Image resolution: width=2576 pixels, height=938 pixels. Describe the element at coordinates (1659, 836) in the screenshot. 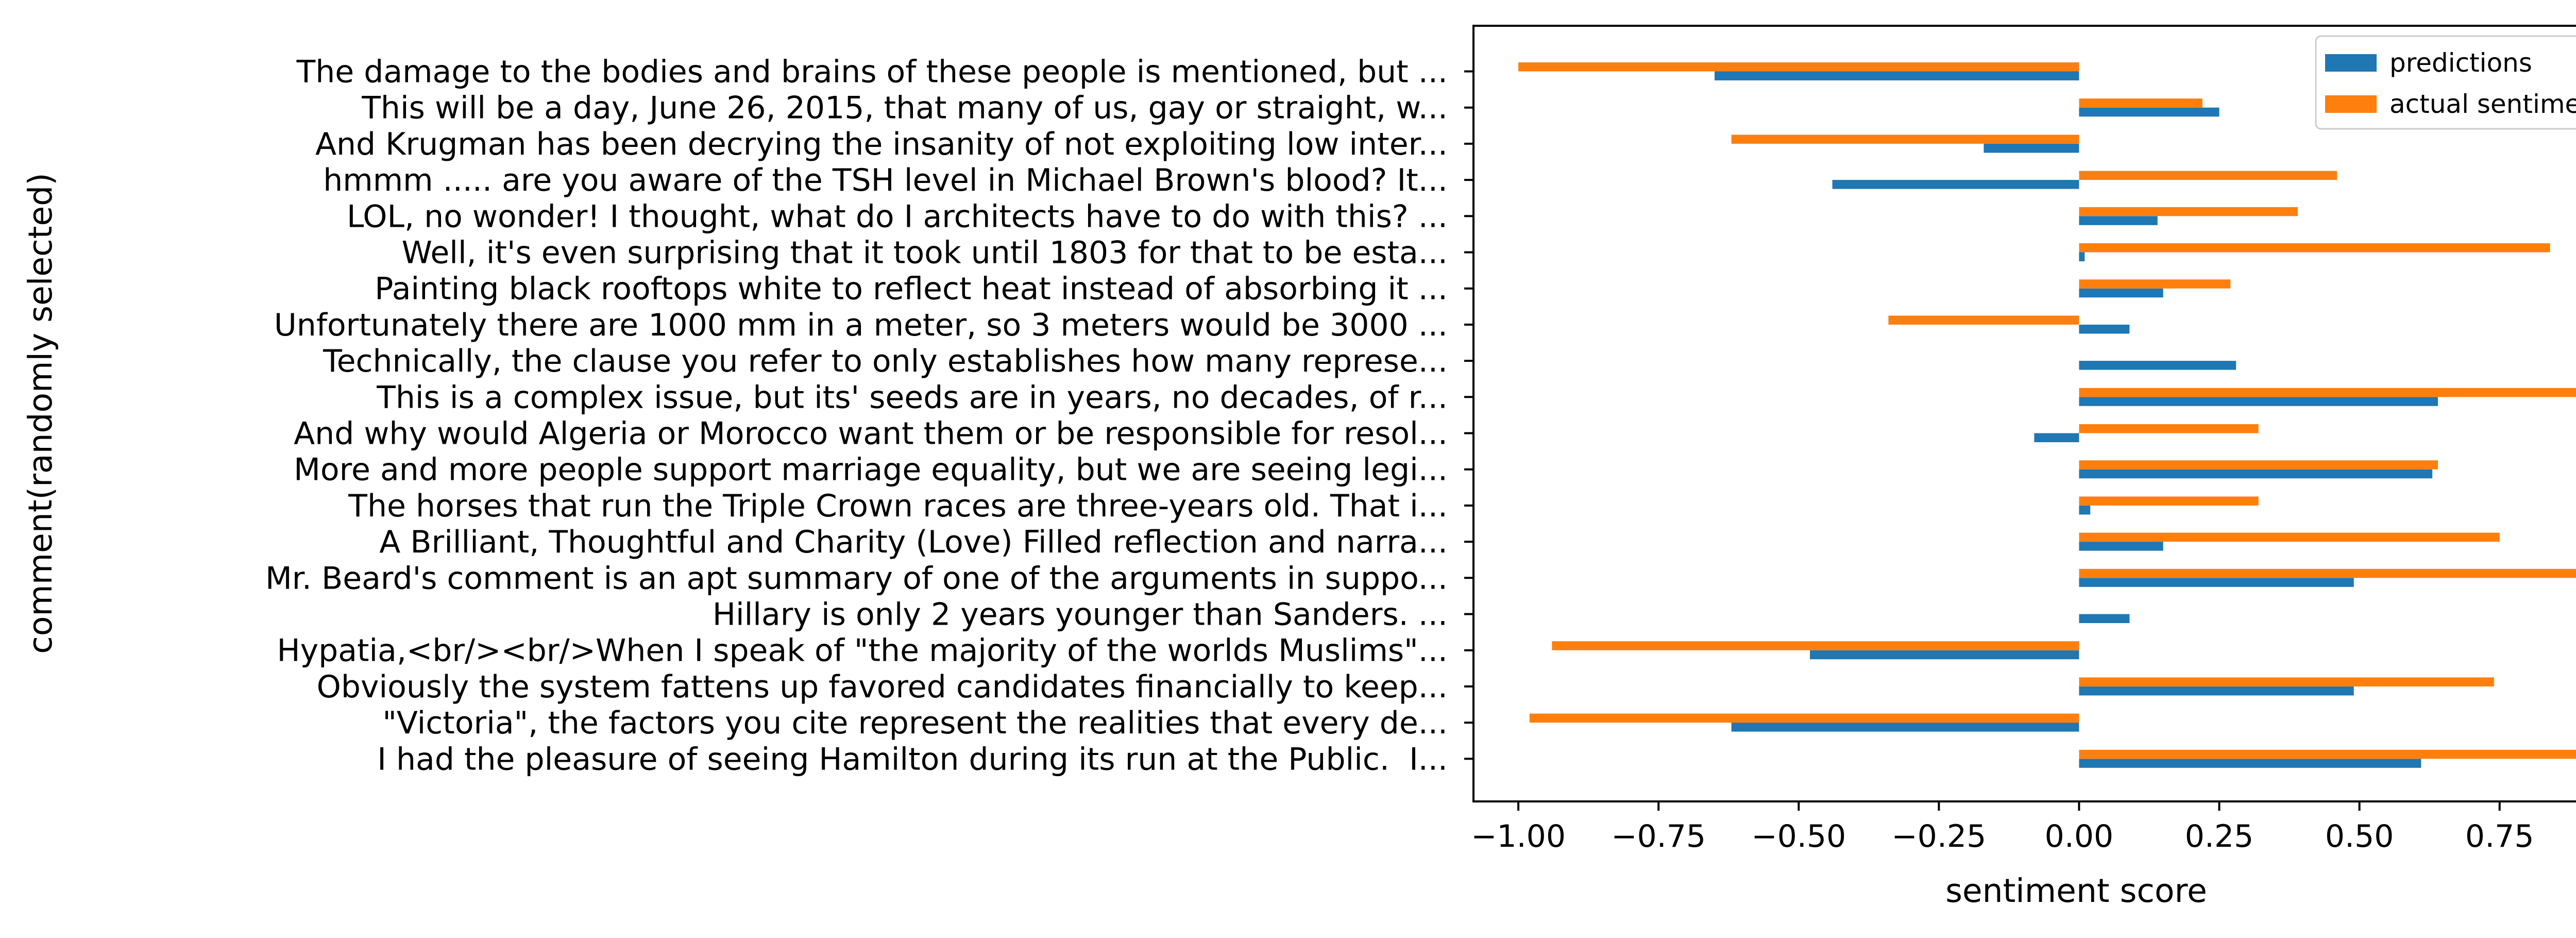

I see `x-tick-label: −0.75` at that location.